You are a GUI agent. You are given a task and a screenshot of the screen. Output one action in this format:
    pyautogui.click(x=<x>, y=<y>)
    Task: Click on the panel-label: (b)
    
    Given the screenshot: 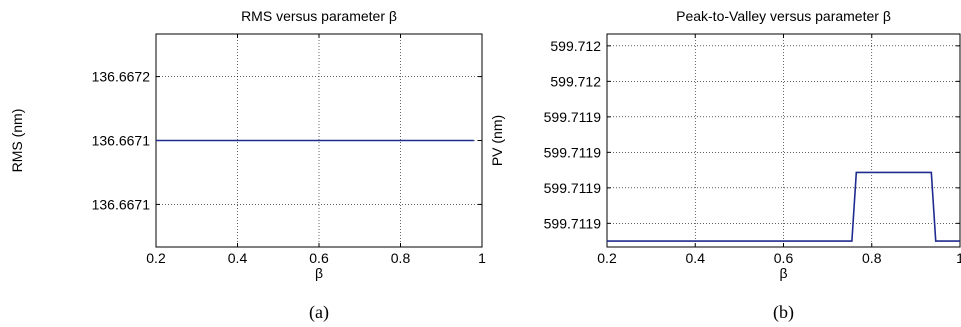 What is the action you would take?
    pyautogui.click(x=783, y=312)
    